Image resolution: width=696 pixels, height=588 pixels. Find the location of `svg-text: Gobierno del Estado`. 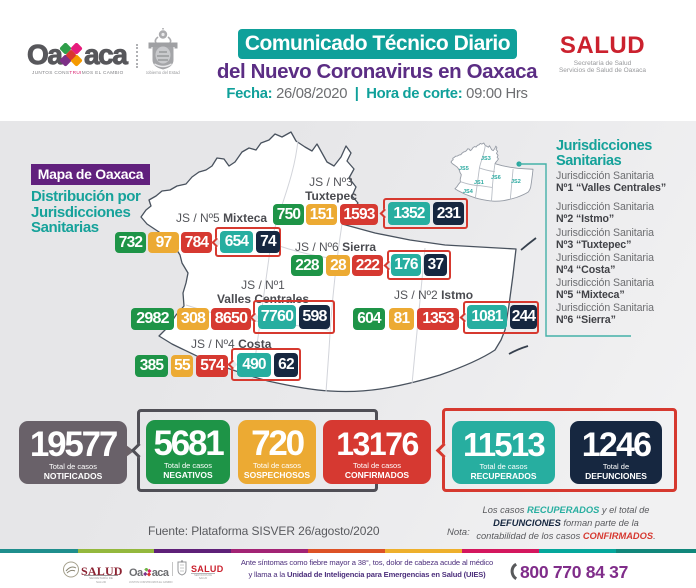

svg-text: Gobierno del Estado is located at coordinates (163, 72).